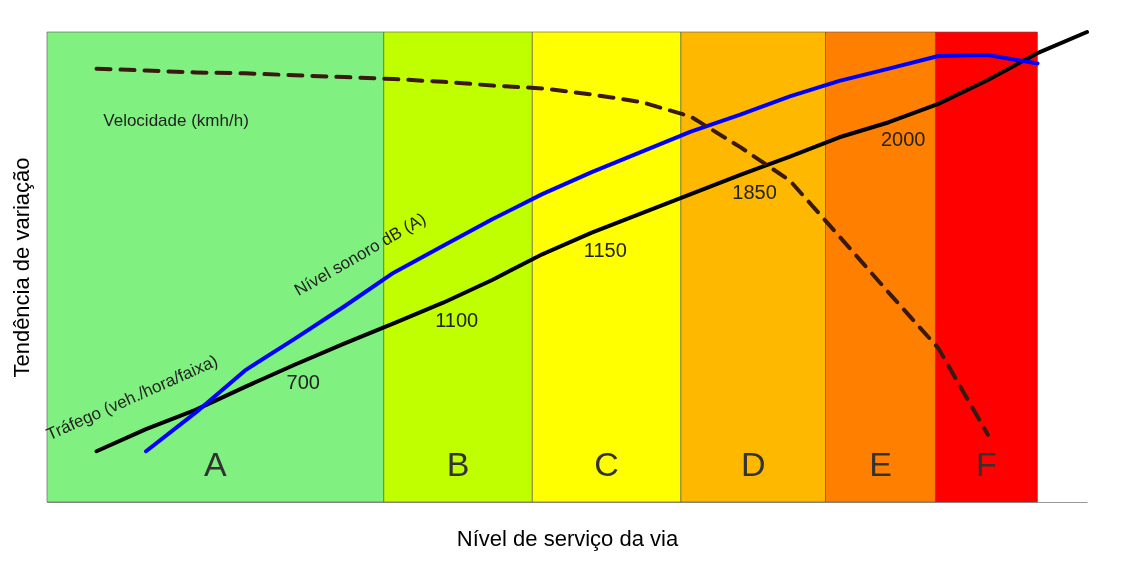 This screenshot has width=1132, height=576. Describe the element at coordinates (216, 464) in the screenshot. I see `annotation: A` at that location.